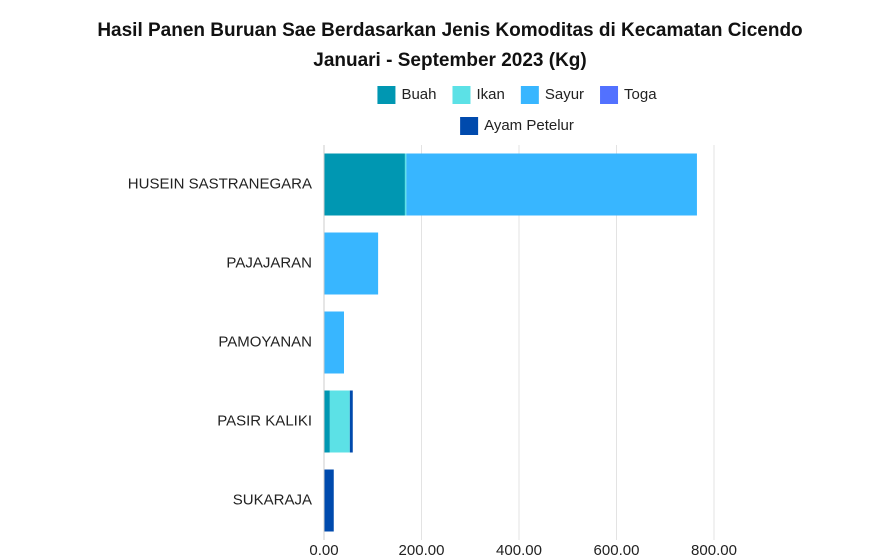 This screenshot has height=558, width=878. Describe the element at coordinates (617, 550) in the screenshot. I see `x-tick-label: 600.00` at that location.